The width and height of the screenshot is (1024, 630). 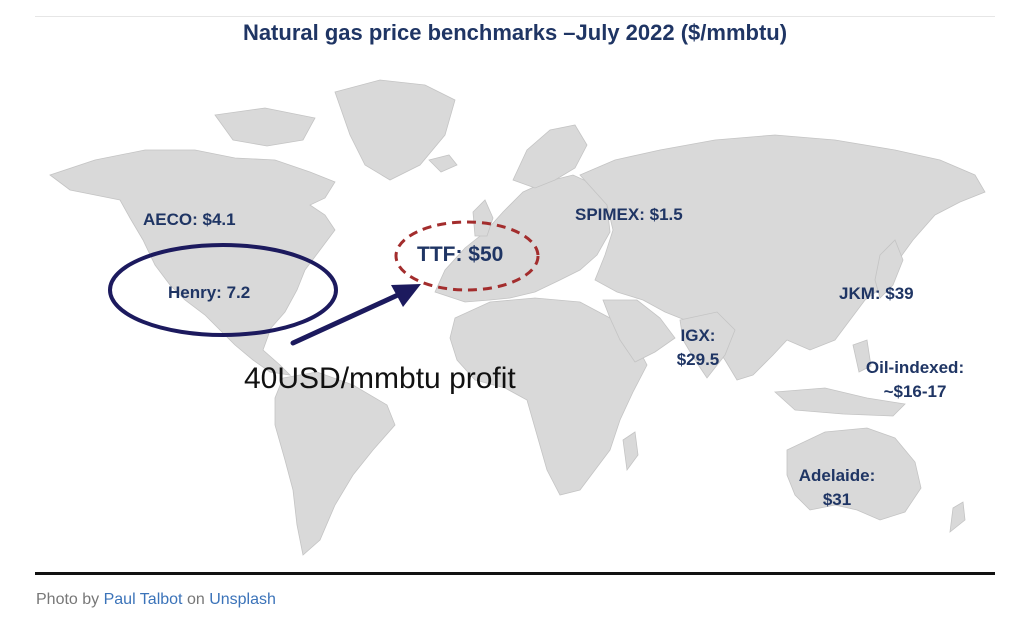 I want to click on north-america-landmass, so click(x=192, y=262).